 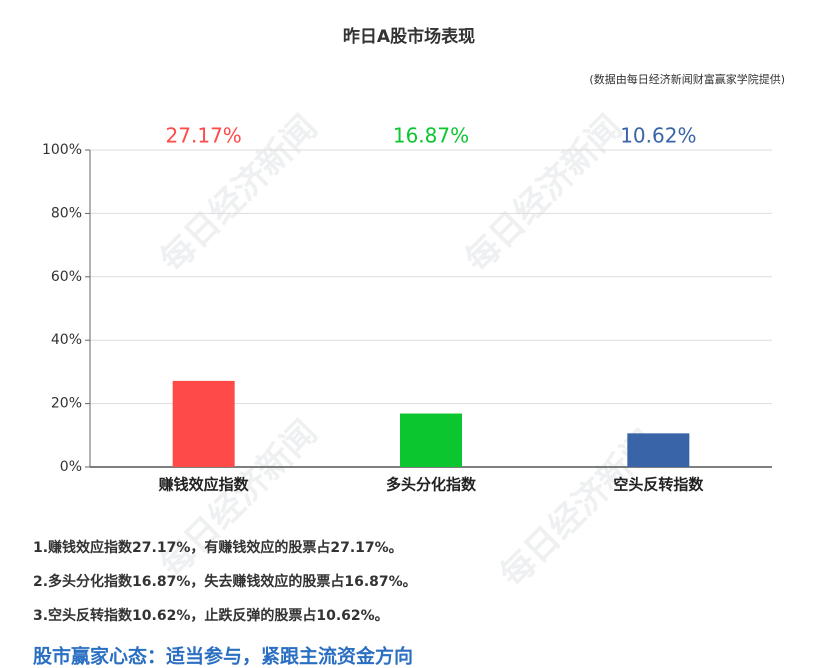 What do you see at coordinates (66, 277) in the screenshot?
I see `y-tick-label: 60%` at bounding box center [66, 277].